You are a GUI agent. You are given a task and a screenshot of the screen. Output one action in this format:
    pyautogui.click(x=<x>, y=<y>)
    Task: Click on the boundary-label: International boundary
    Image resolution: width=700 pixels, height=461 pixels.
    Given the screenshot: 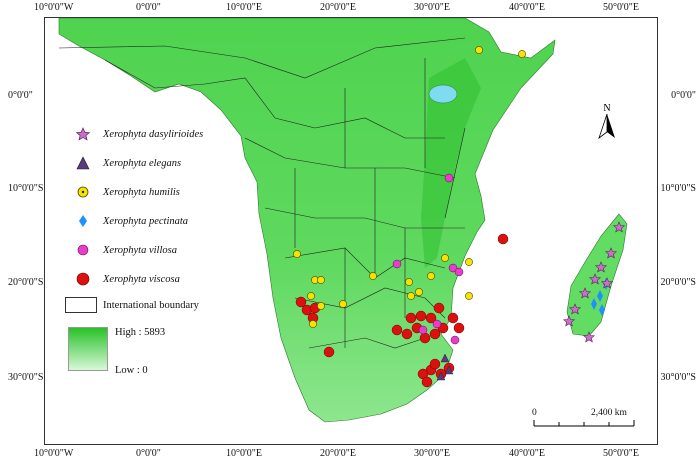 What is the action you would take?
    pyautogui.click(x=151, y=305)
    